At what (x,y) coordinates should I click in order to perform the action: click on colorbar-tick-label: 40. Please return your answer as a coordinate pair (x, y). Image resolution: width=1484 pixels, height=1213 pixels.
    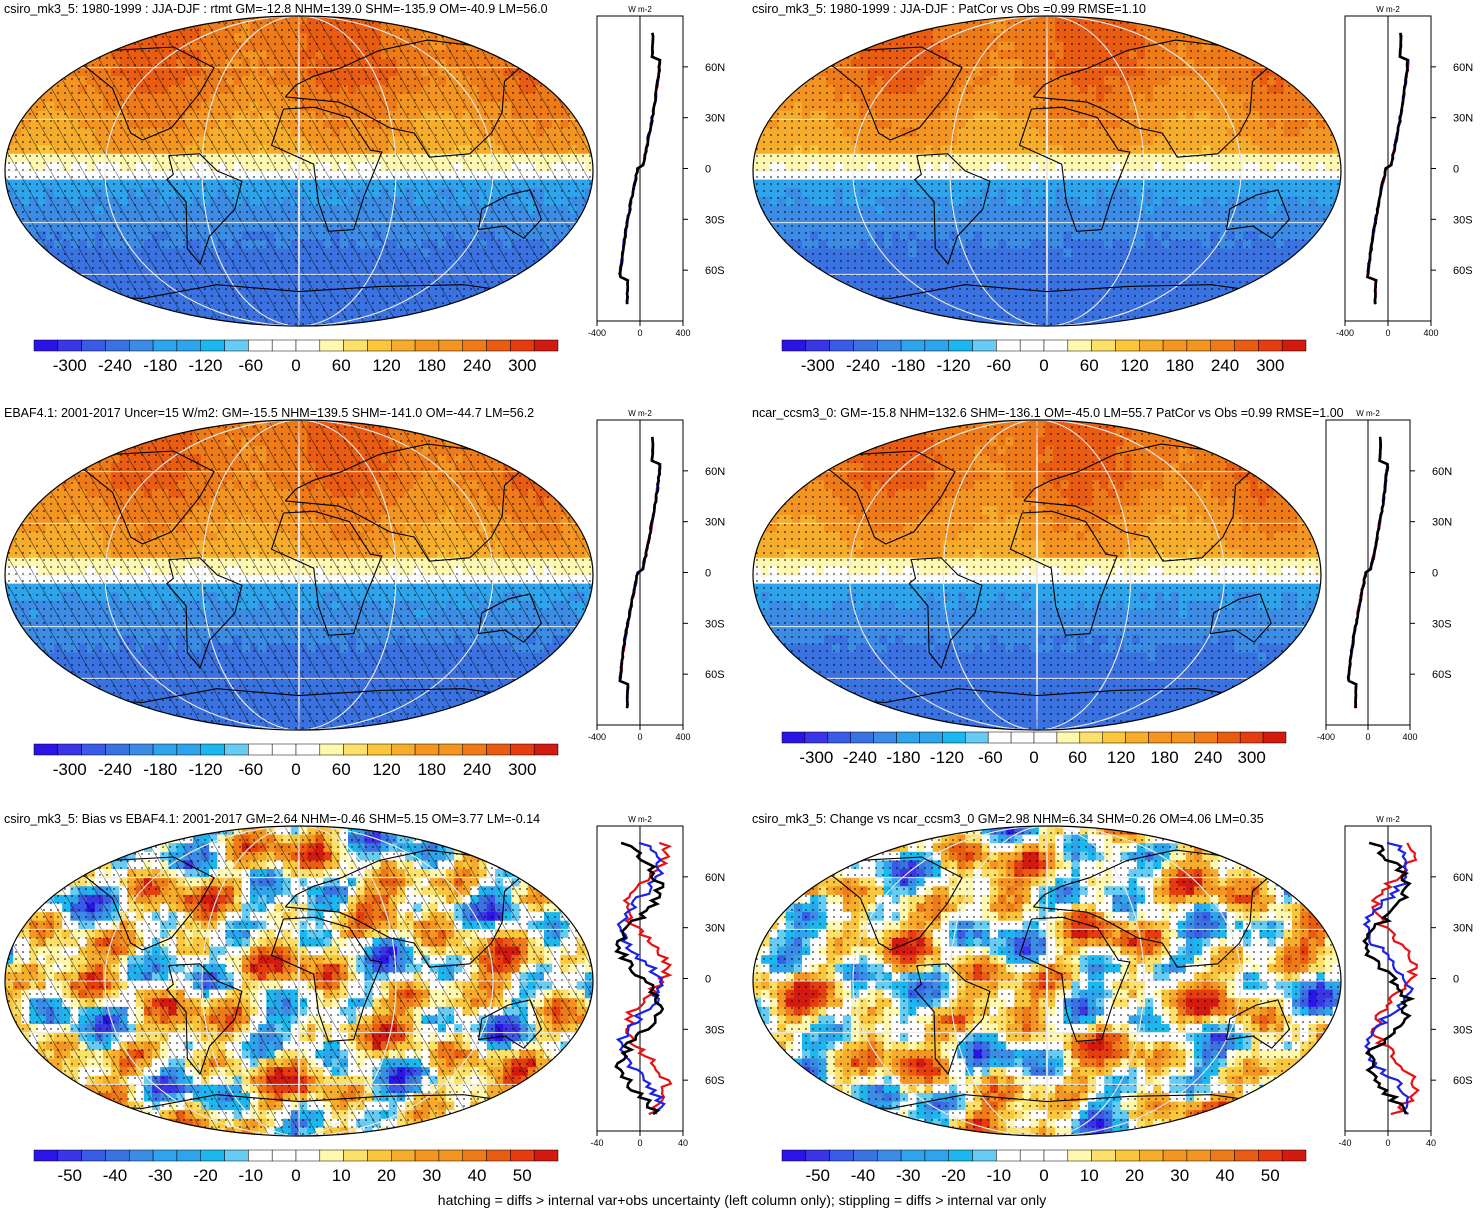
    Looking at the image, I should click on (477, 1175).